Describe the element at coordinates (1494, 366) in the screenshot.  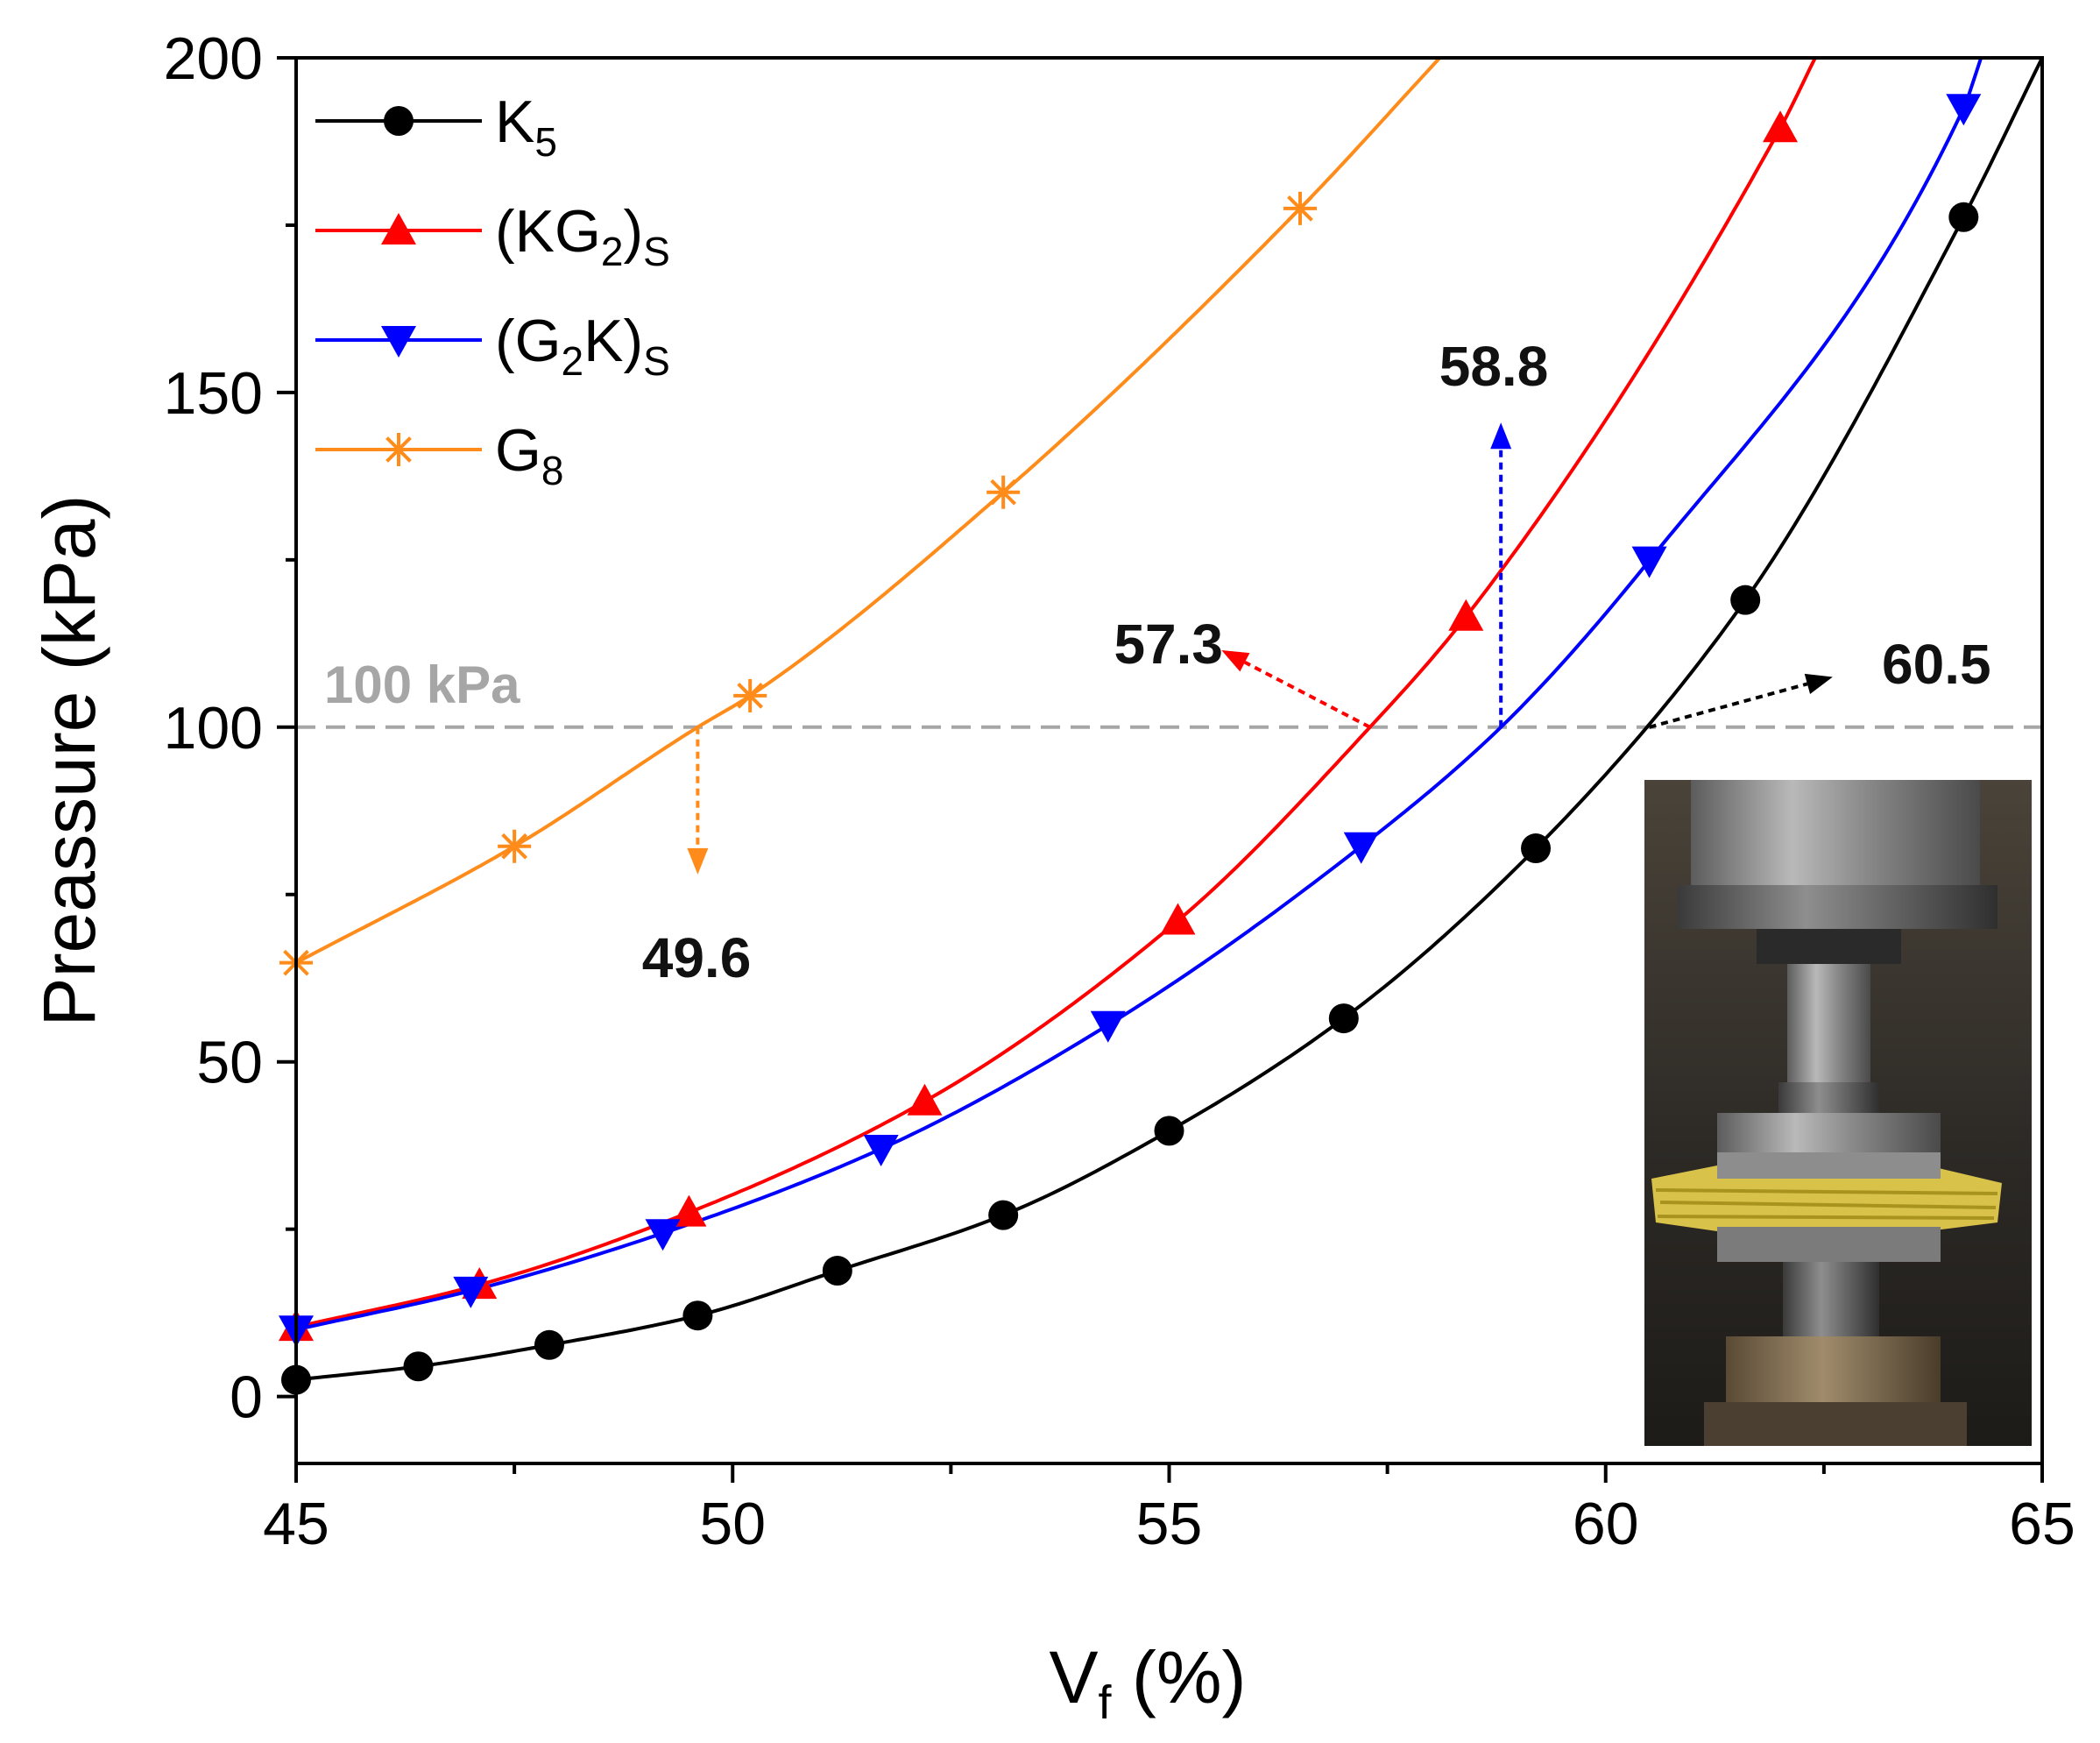
I see `annotation-label-2: 58.8` at that location.